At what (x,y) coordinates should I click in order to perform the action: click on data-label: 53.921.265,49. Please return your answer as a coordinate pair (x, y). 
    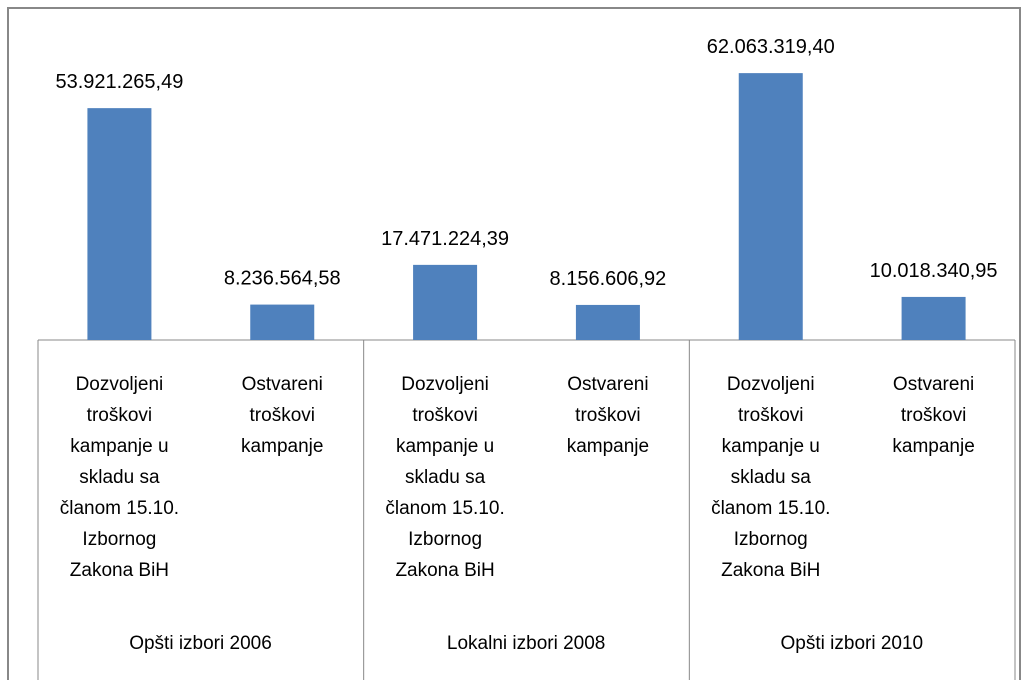
    Looking at the image, I should click on (119, 82).